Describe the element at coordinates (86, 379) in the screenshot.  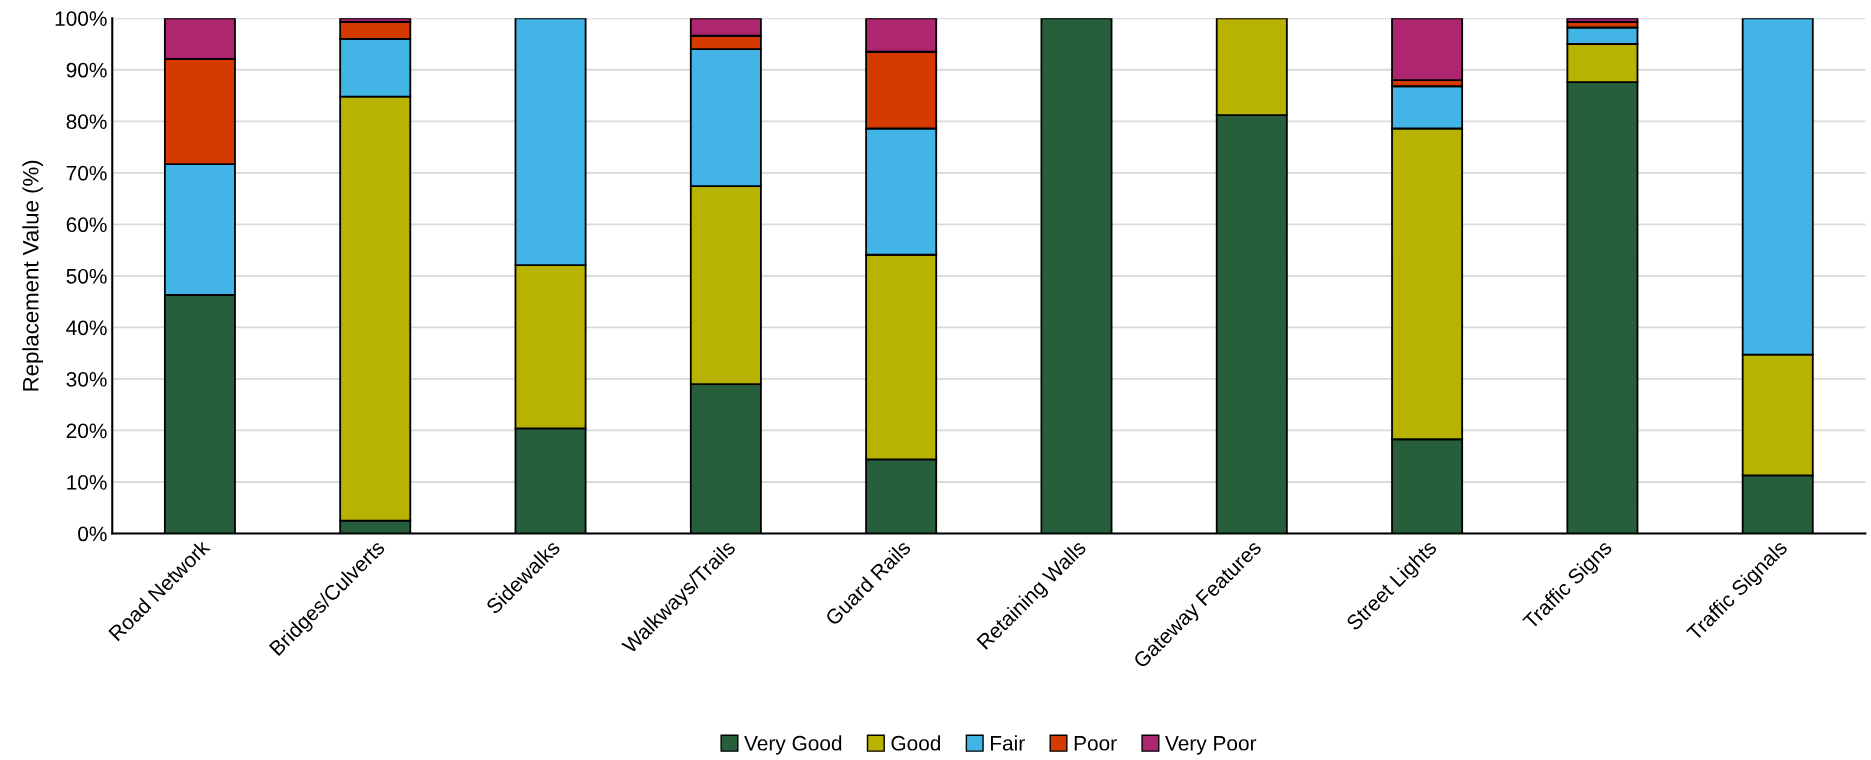
I see `y-tick-label: 30%` at that location.